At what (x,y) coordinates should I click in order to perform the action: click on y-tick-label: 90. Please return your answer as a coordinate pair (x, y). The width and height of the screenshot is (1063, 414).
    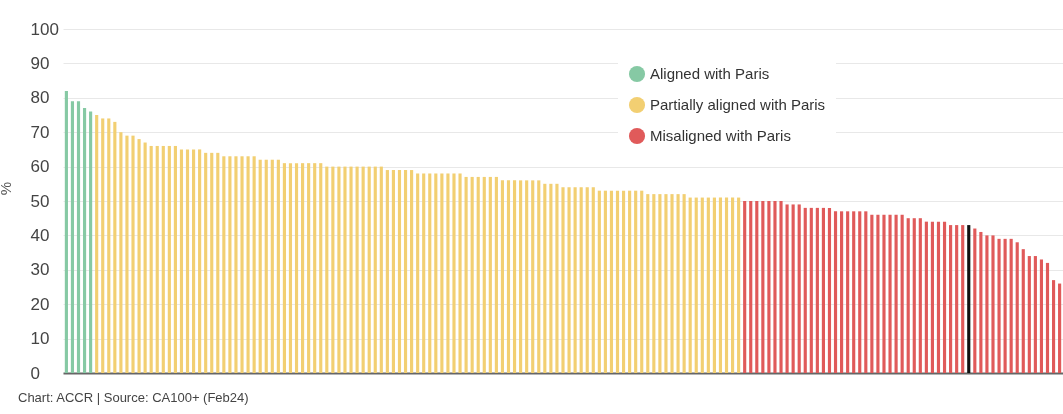
    Looking at the image, I should click on (40, 63).